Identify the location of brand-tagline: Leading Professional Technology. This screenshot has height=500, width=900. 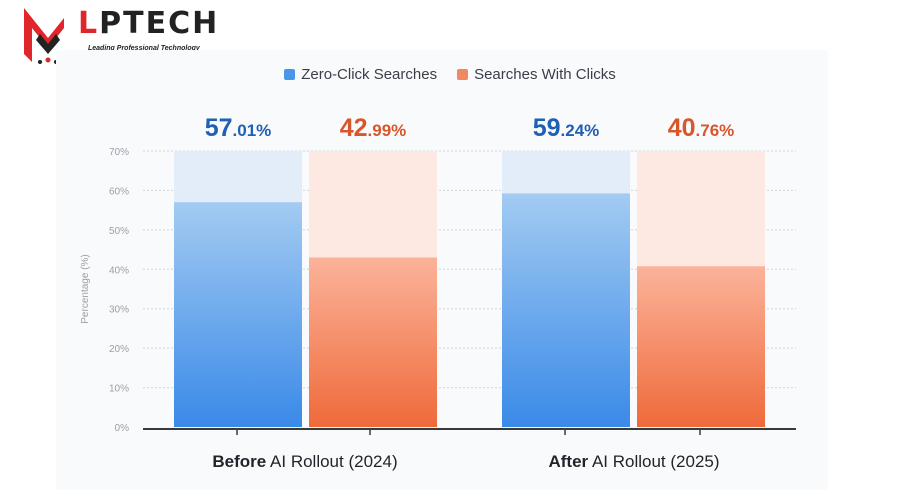
(144, 48).